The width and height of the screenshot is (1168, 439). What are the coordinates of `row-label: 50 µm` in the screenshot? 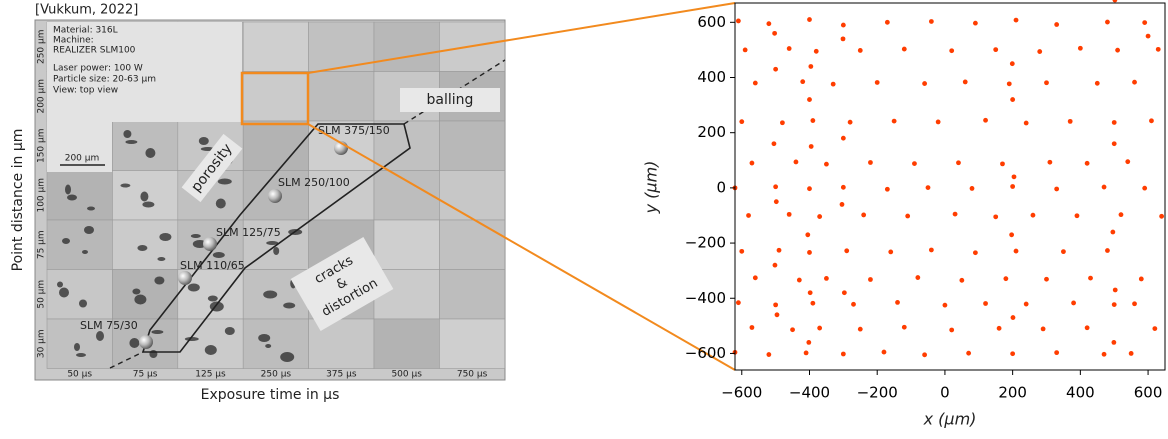 It's located at (42, 294).